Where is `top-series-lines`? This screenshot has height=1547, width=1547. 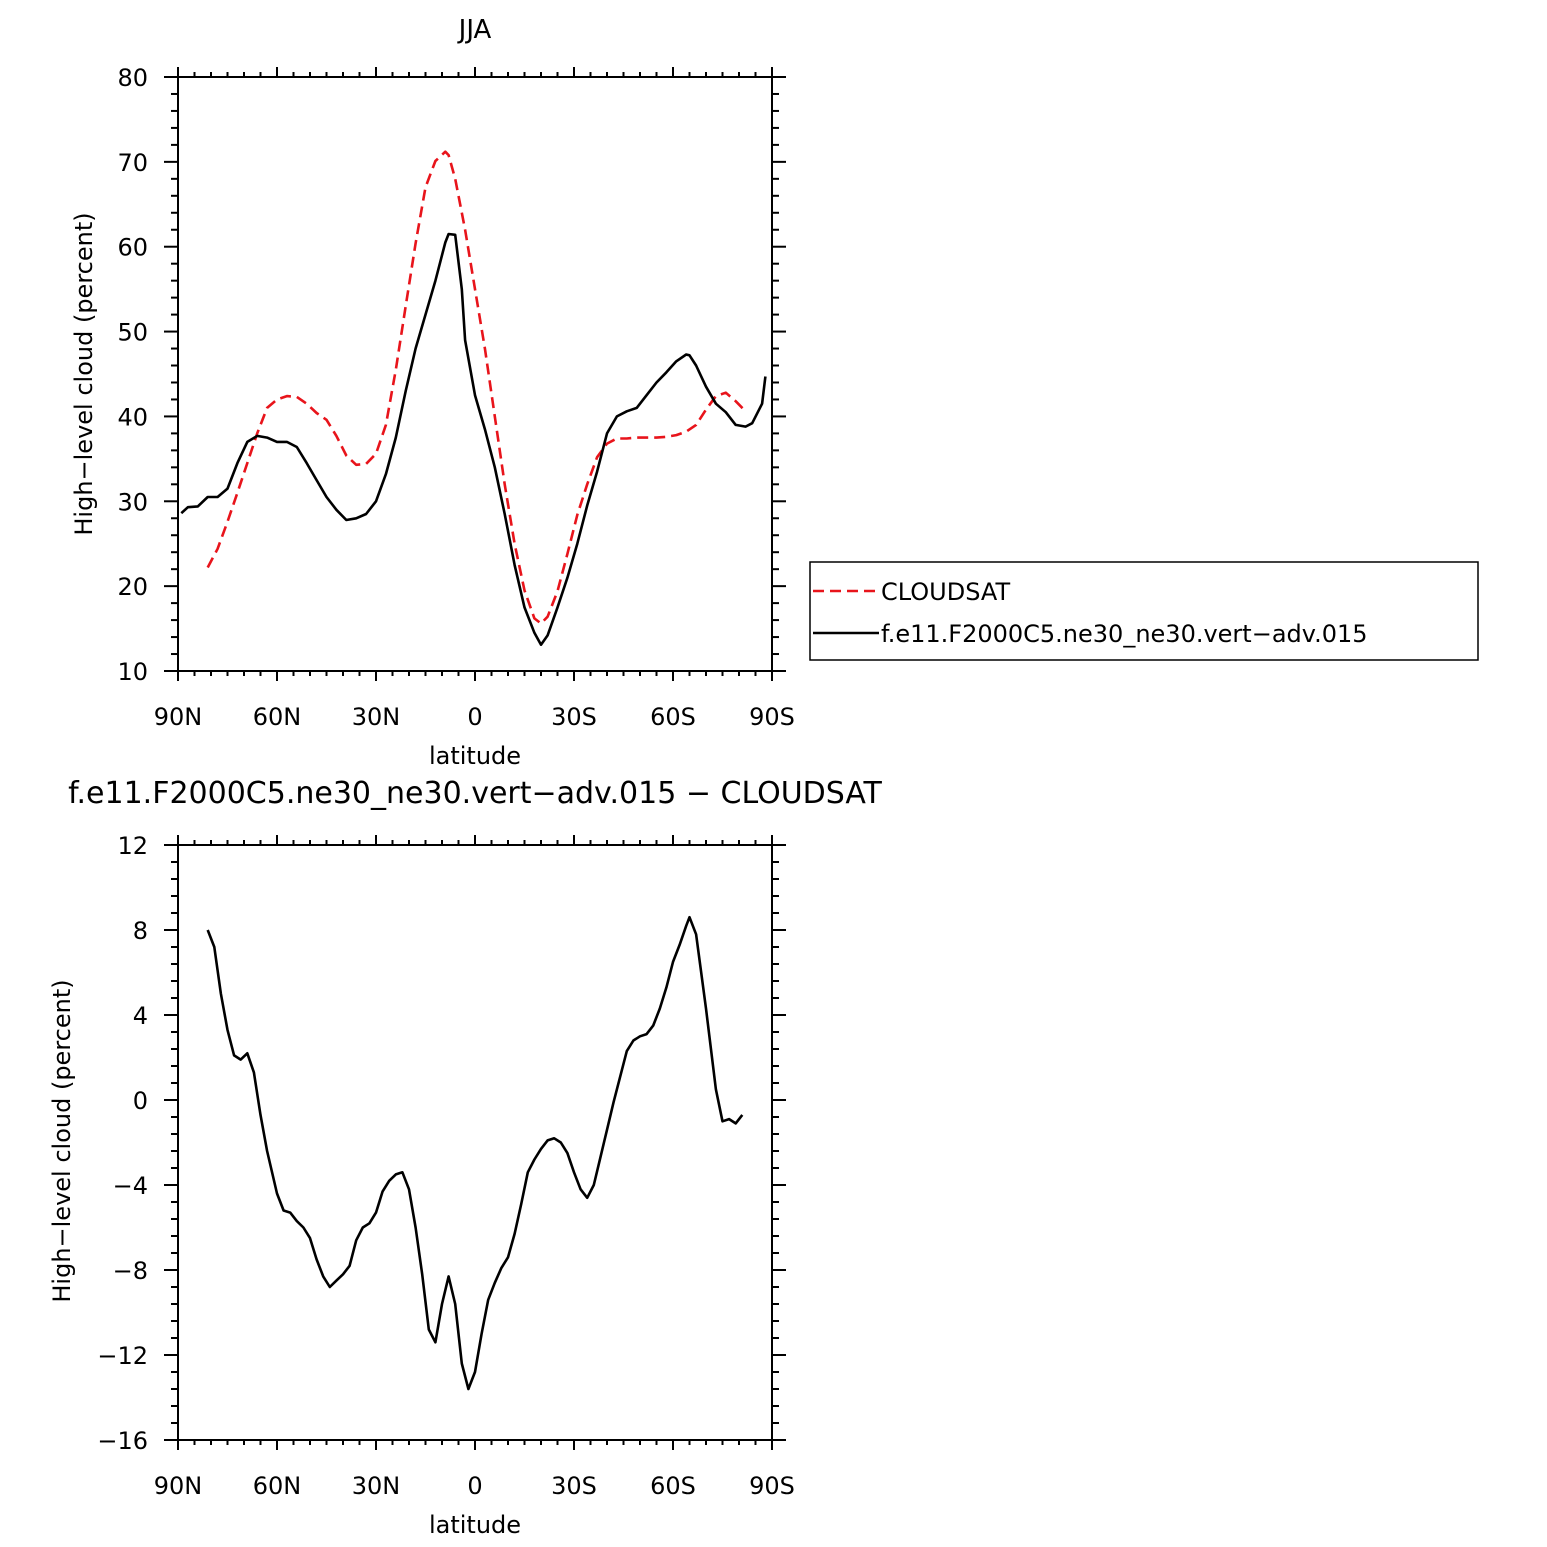
top-series-lines is located at coordinates (473, 398).